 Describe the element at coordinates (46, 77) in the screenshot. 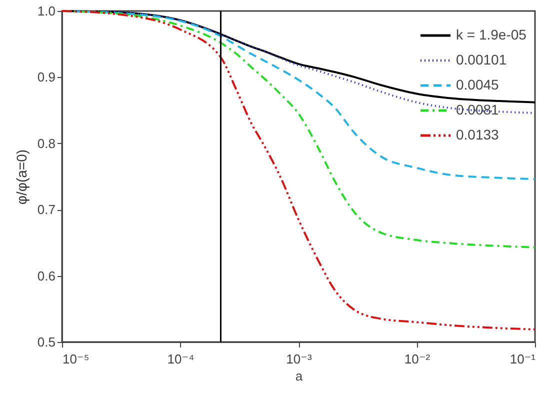

I see `y-tick-label: 0.9` at that location.